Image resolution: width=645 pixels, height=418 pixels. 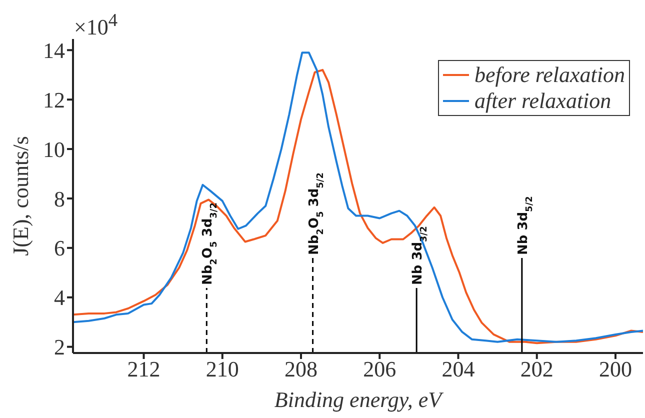 I want to click on annotation: ×10$^{4}$, so click(x=96, y=25).